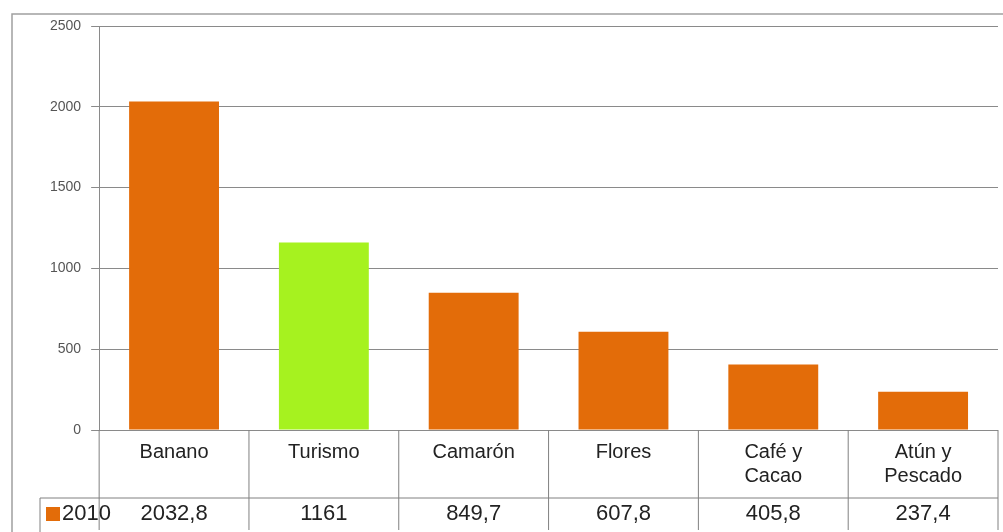 The image size is (1003, 532). I want to click on x-tick-label: Turismo, so click(324, 450).